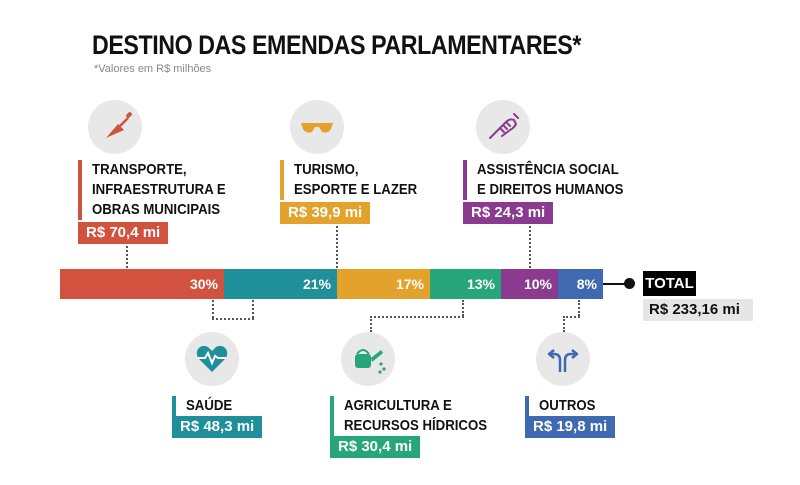 The height and width of the screenshot is (485, 800). Describe the element at coordinates (336, 45) in the screenshot. I see `chart-title: DESTINO DAS EMENDAS PARLAMENTARES*` at that location.